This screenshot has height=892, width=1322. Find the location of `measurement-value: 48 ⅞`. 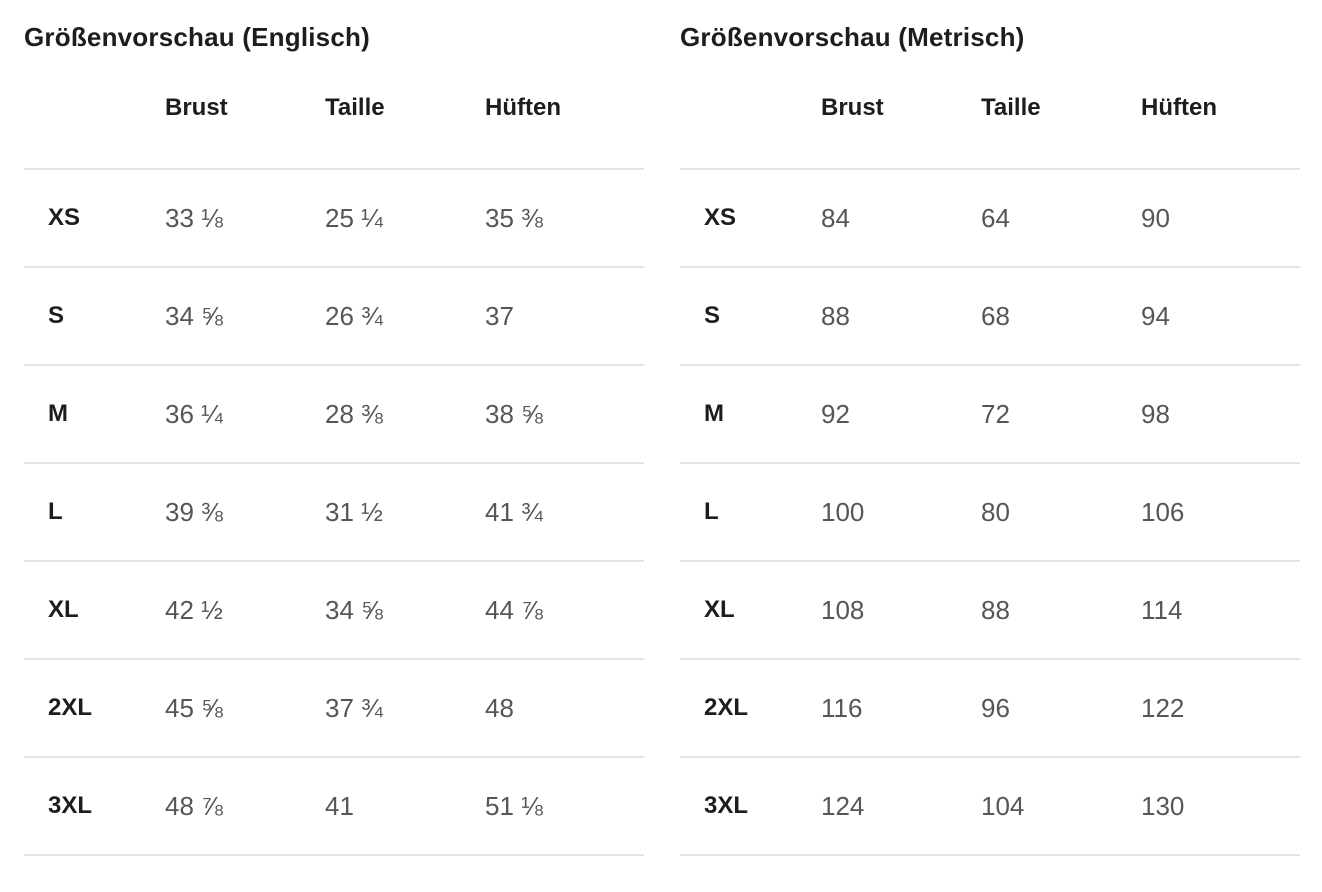

measurement-value: 48 ⅞ is located at coordinates (245, 806).